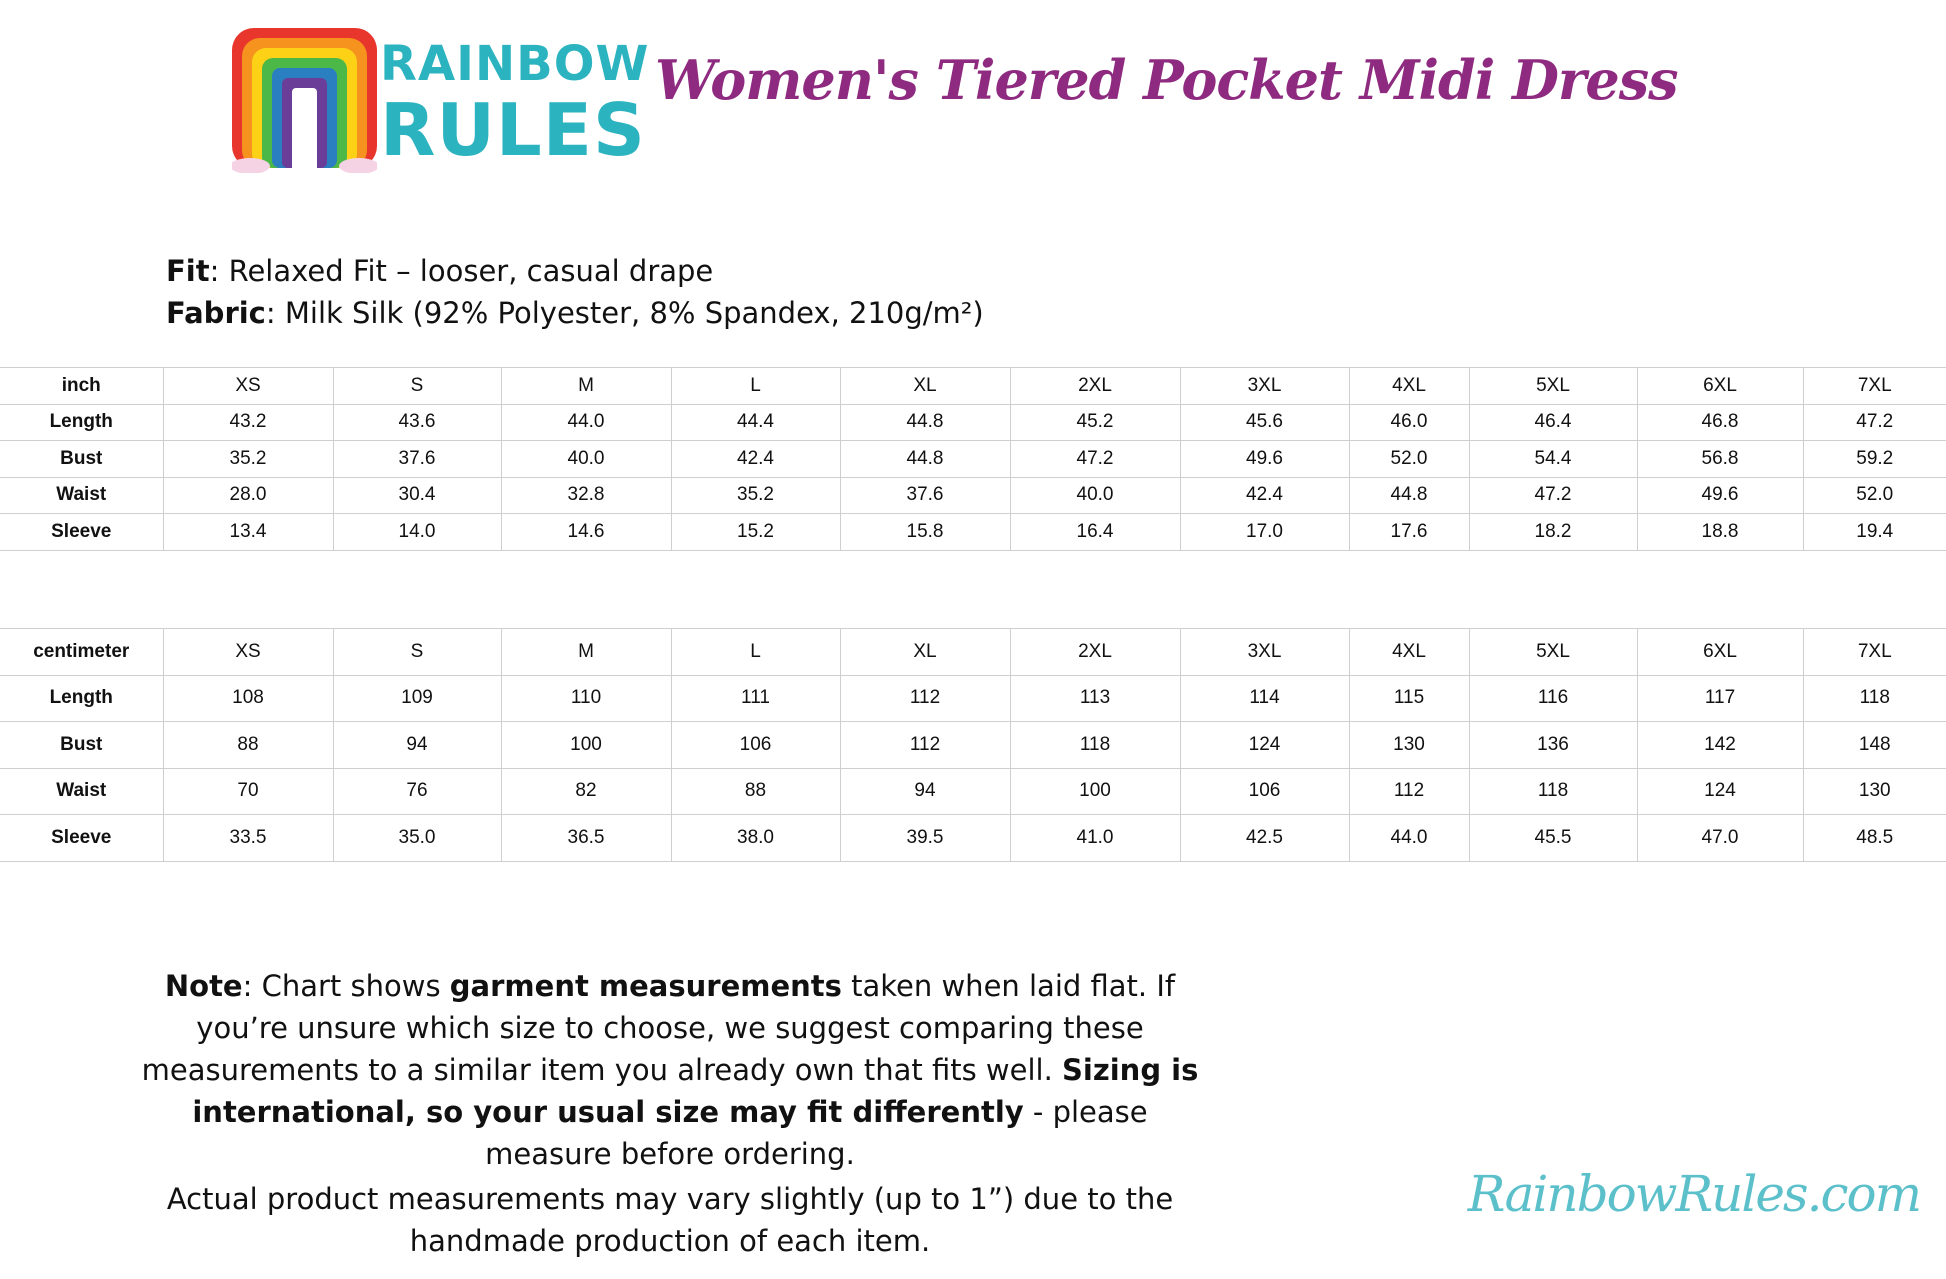 This screenshot has height=1279, width=1946. Describe the element at coordinates (816, 1133) in the screenshot. I see `note-part: - please measure before ordering.` at that location.